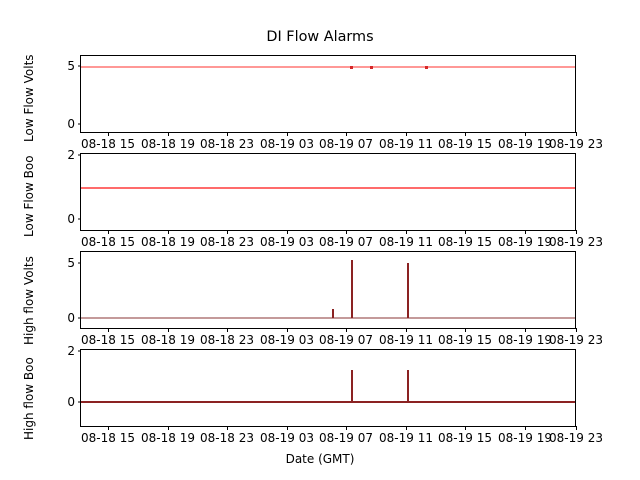 This screenshot has height=480, width=640. Describe the element at coordinates (328, 94) in the screenshot. I see `plot-area-low-flow-volts` at that location.